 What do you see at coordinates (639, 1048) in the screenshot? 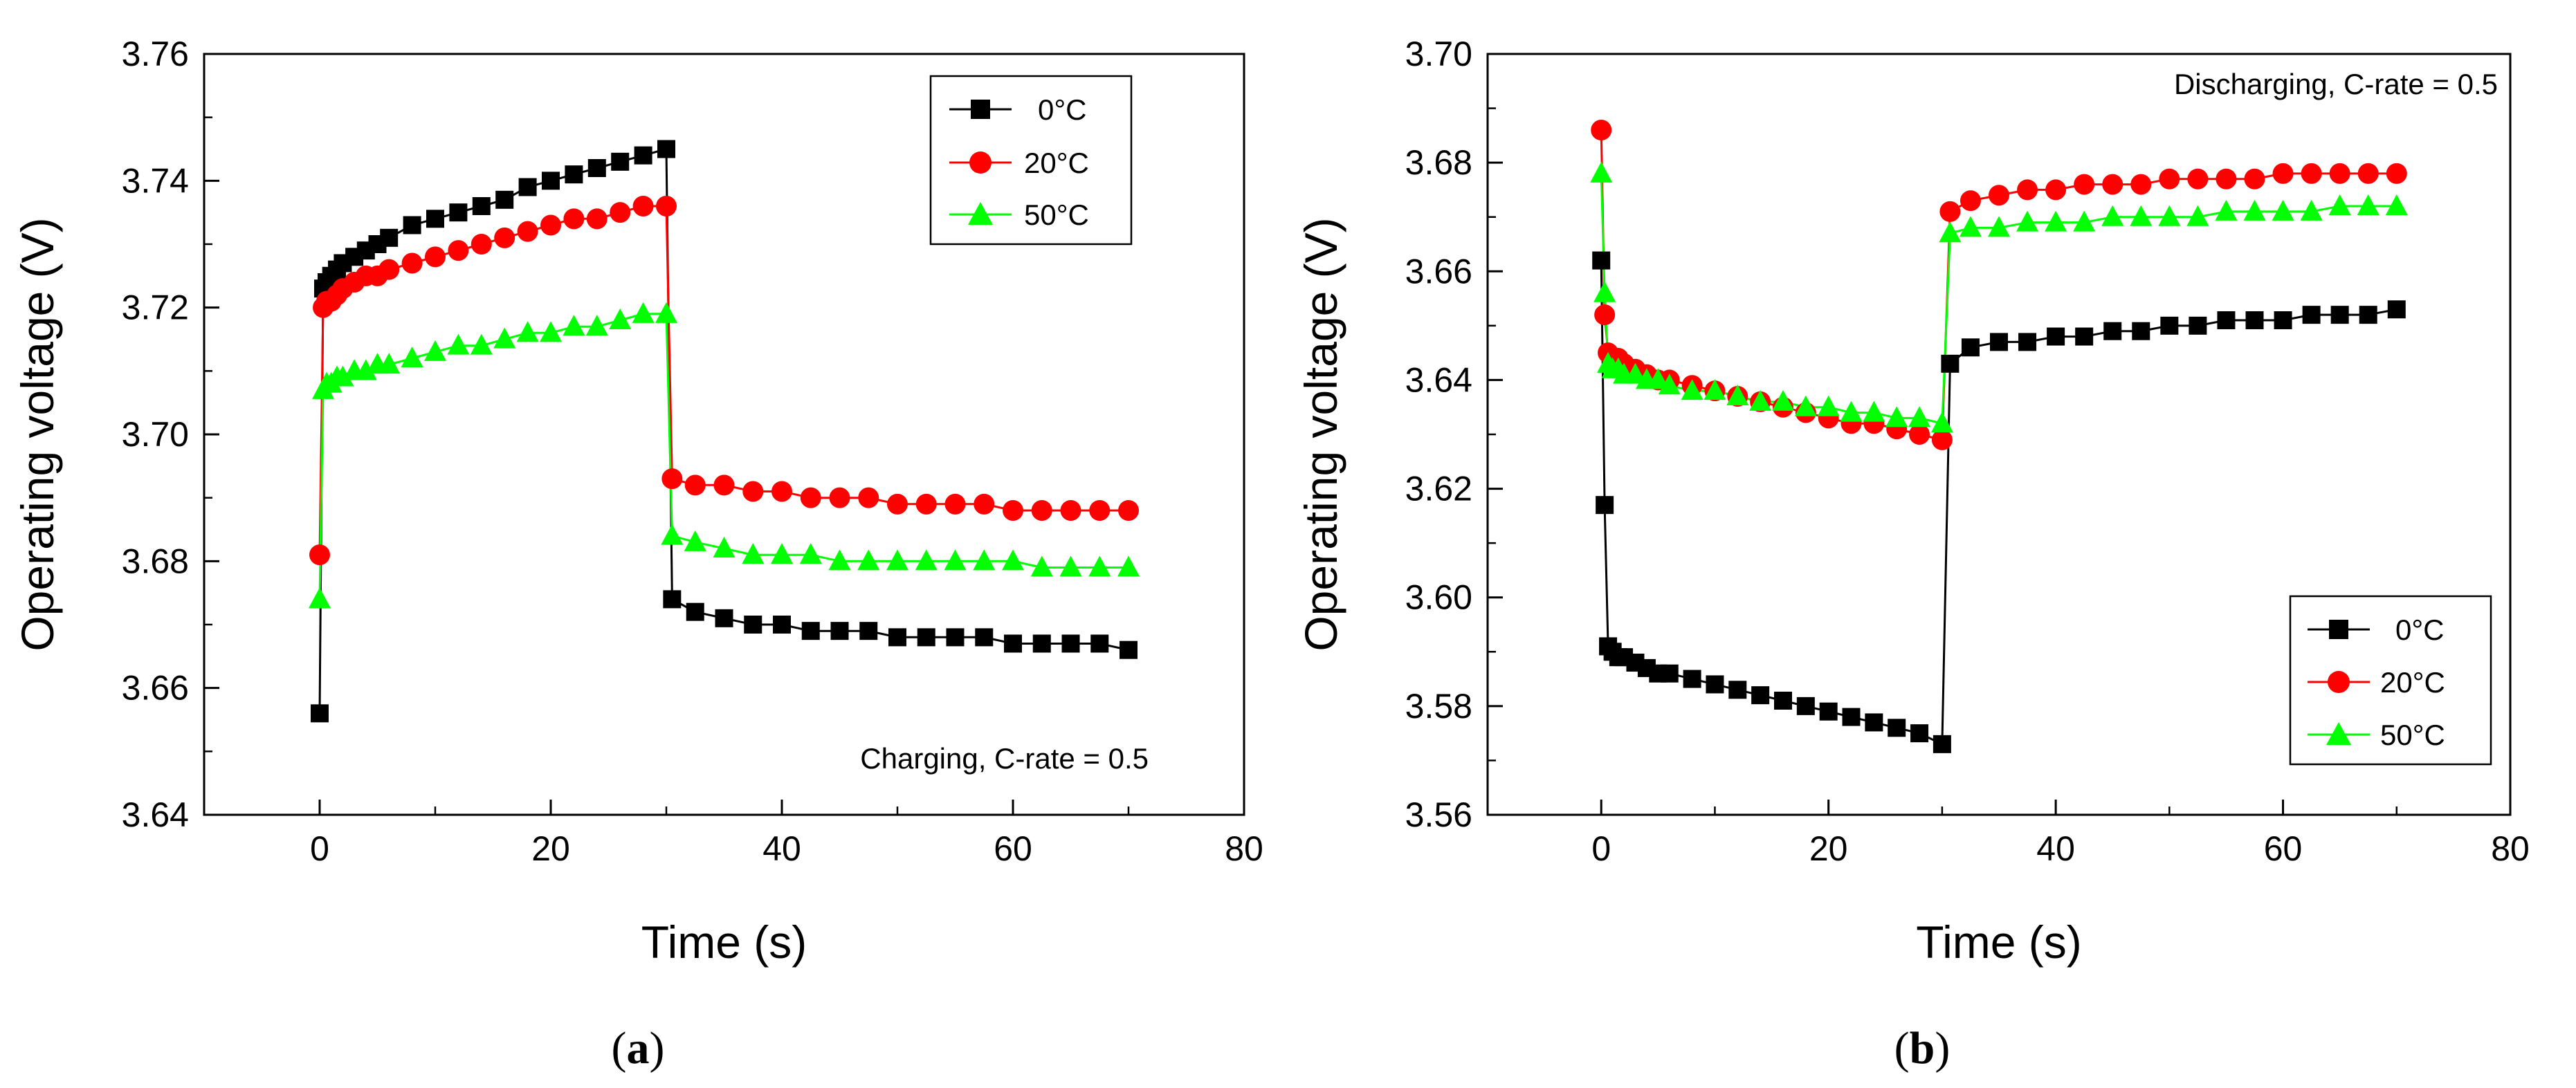
I see `panel-caption-letter: a` at bounding box center [639, 1048].